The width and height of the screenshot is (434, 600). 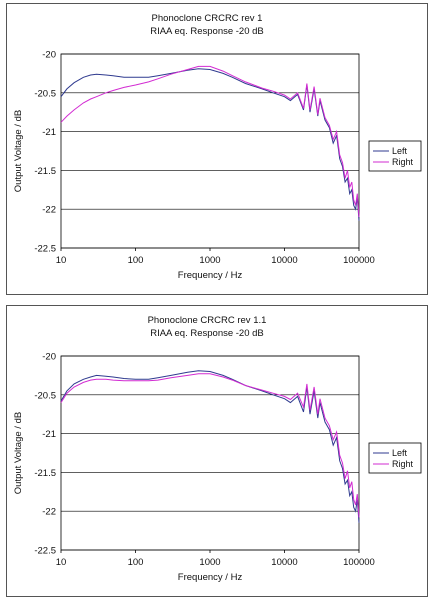 I want to click on chart-title: Phonoclone CRCRC rev 1.1, so click(x=207, y=320).